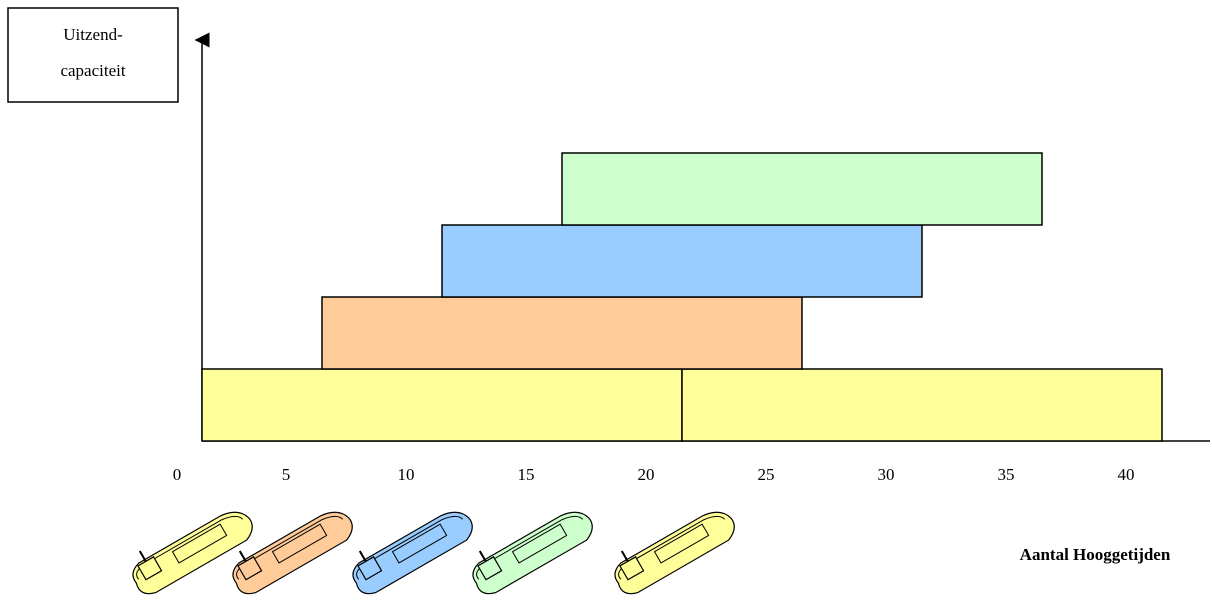 This screenshot has width=1212, height=605. What do you see at coordinates (1006, 474) in the screenshot?
I see `x-tick-label: 35` at bounding box center [1006, 474].